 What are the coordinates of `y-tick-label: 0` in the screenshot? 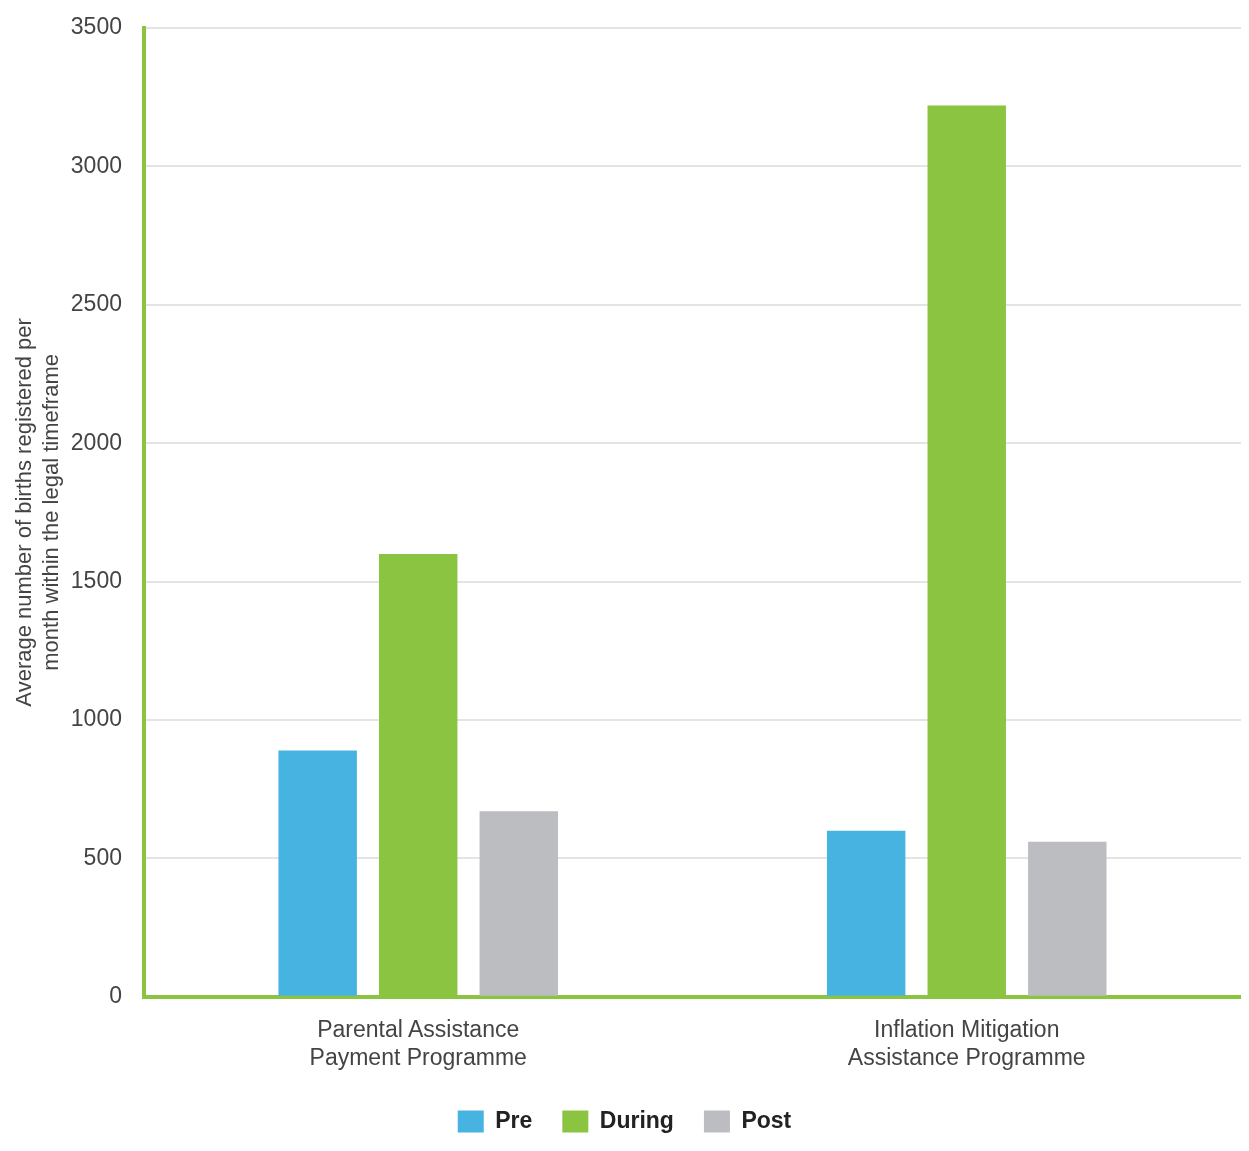 It's located at (115, 995).